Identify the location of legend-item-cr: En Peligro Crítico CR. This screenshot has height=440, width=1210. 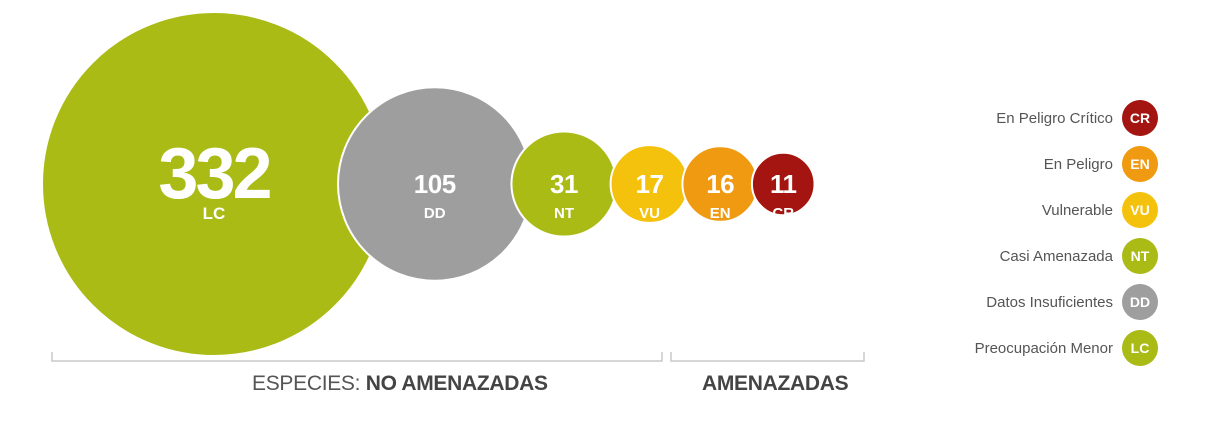
(1066, 118).